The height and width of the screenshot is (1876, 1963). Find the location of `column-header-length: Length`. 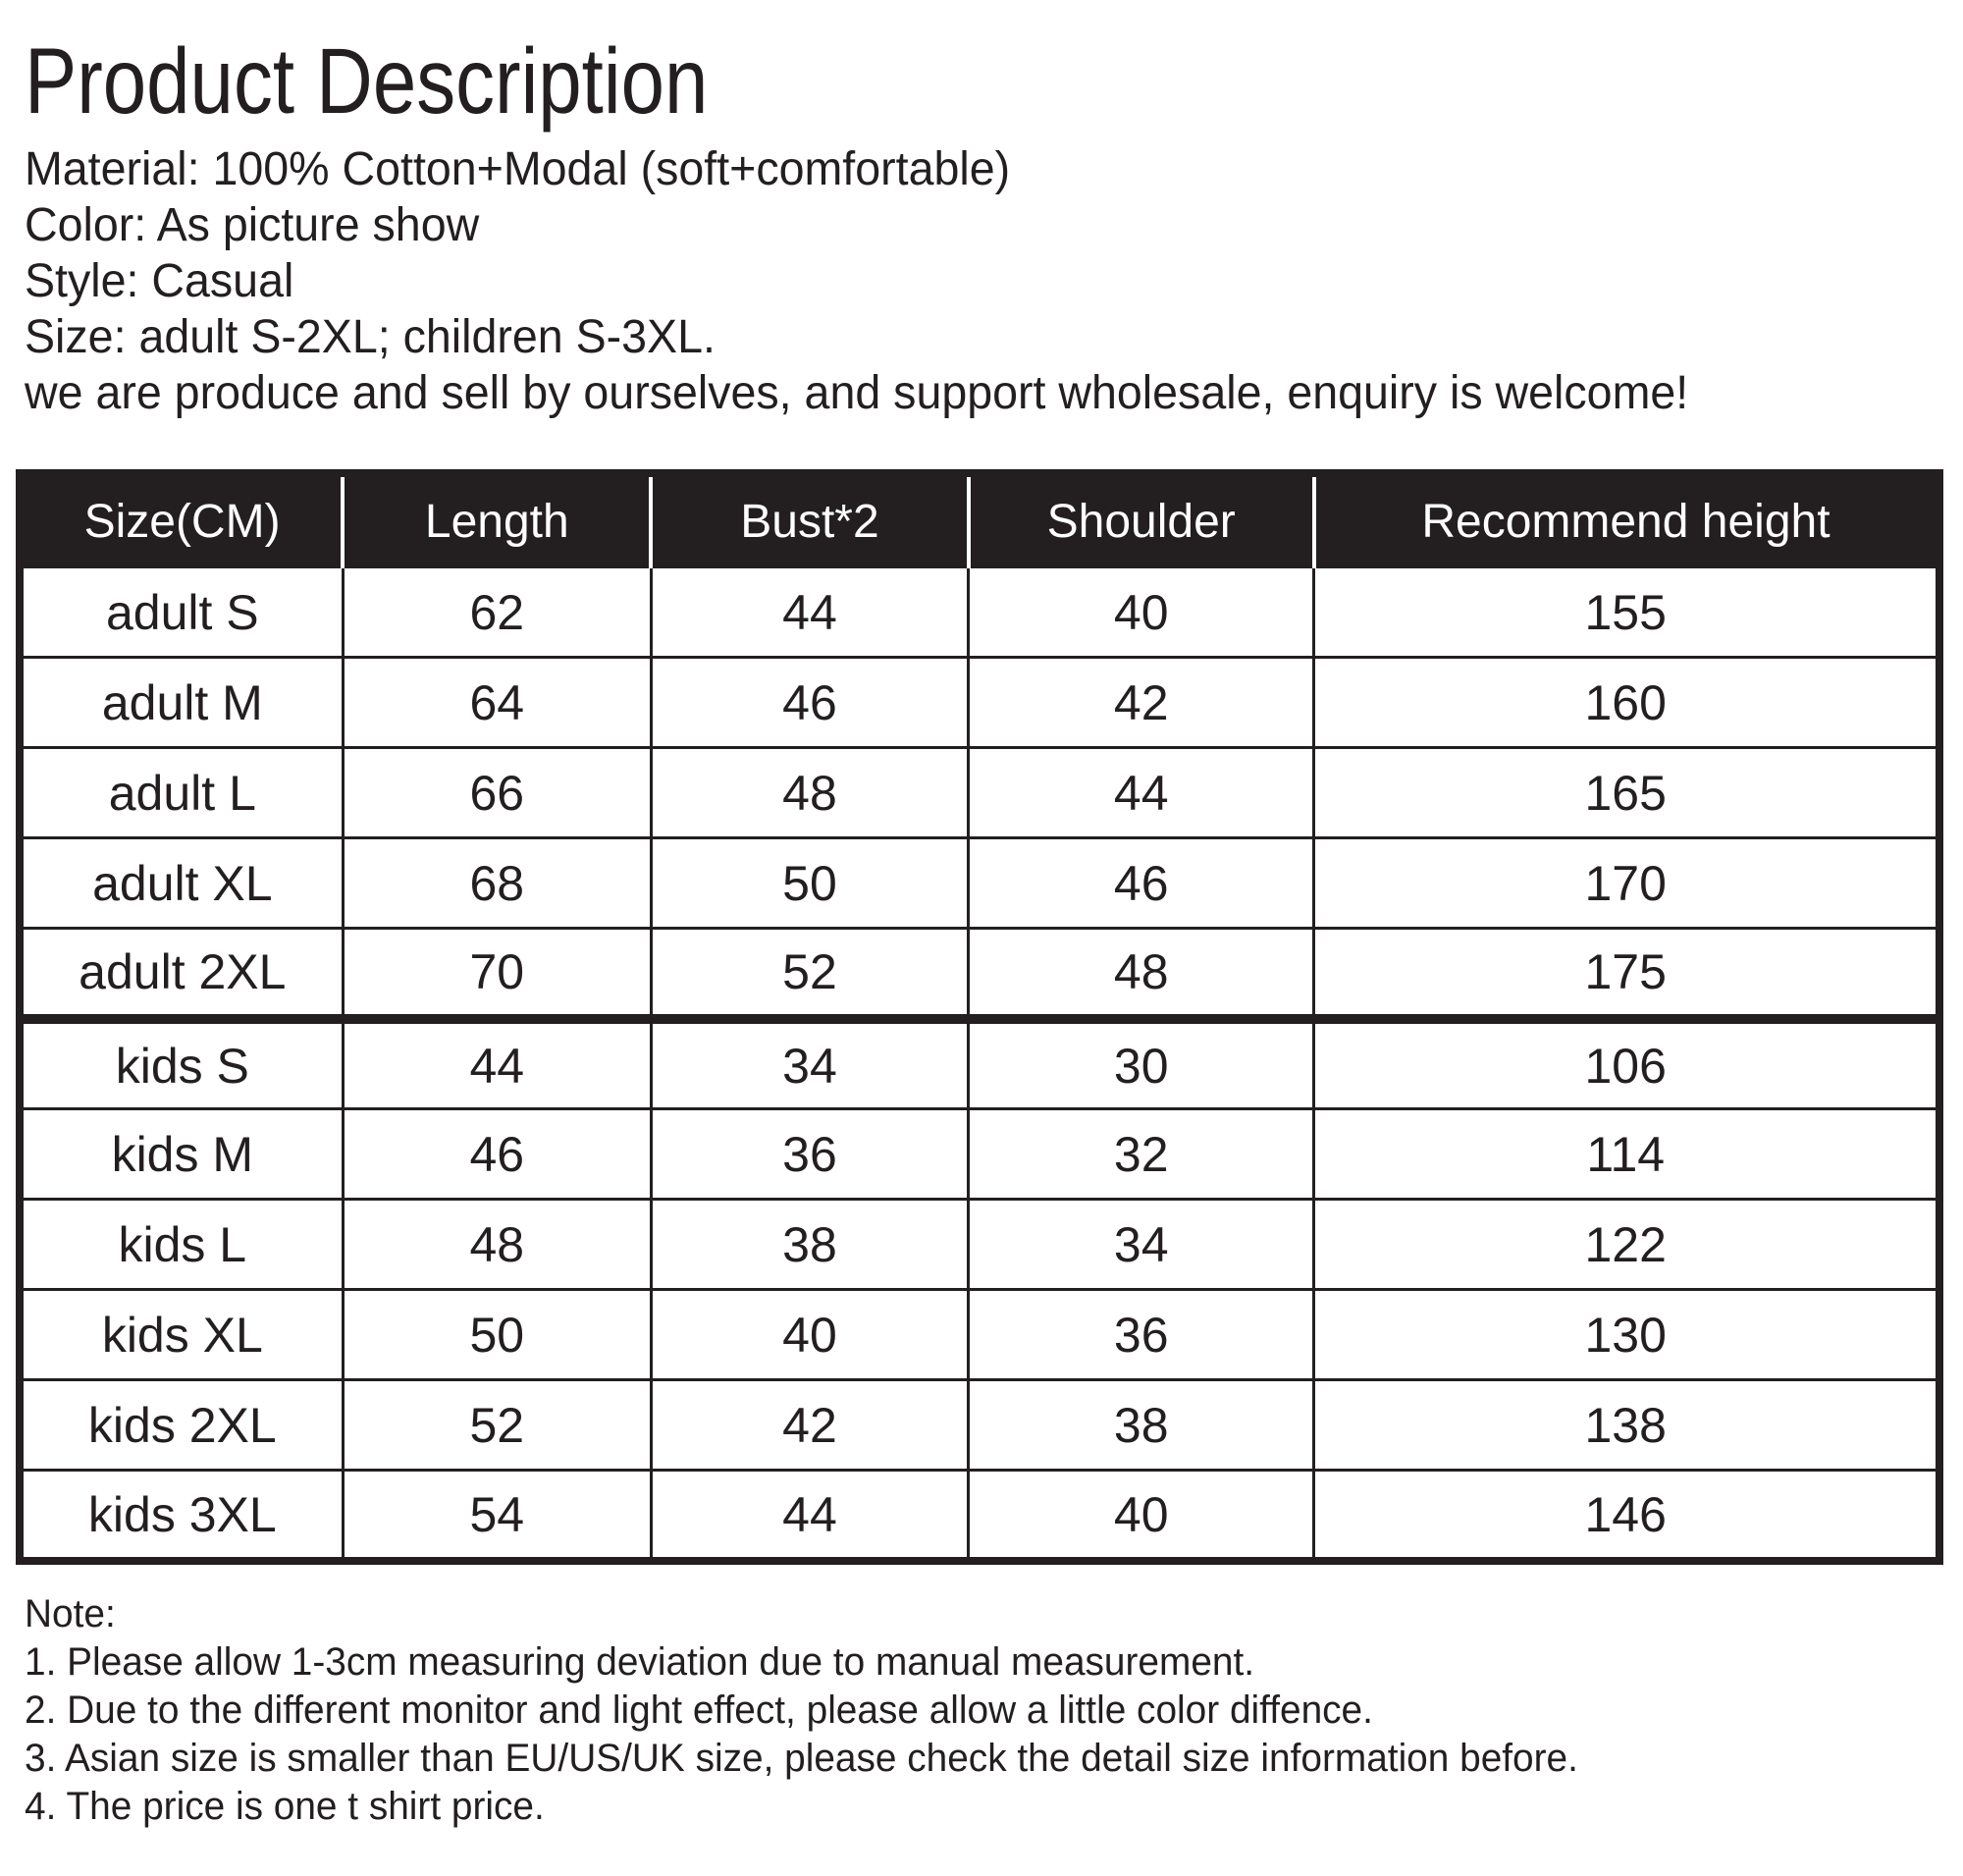

column-header-length: Length is located at coordinates (497, 520).